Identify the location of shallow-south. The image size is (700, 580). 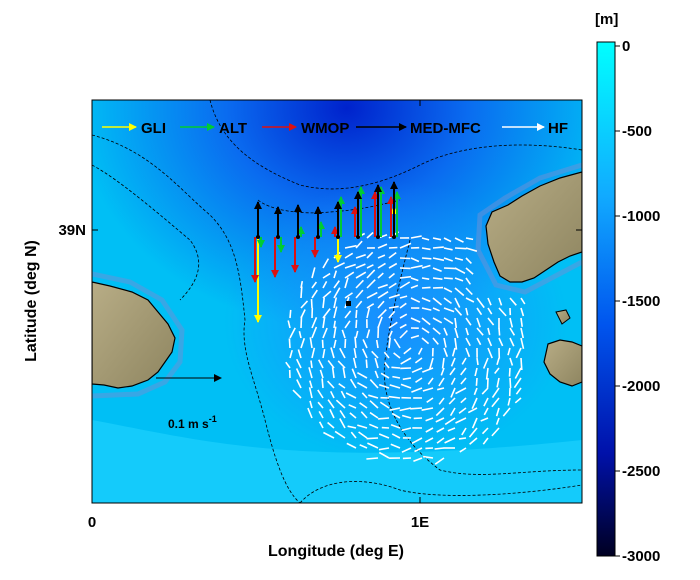
(337, 461).